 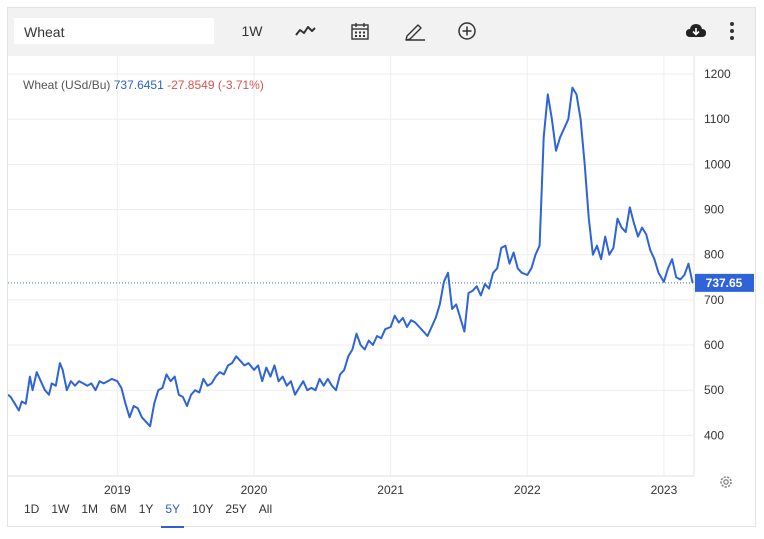 I want to click on chart-toolbar: 1W, so click(x=381, y=32).